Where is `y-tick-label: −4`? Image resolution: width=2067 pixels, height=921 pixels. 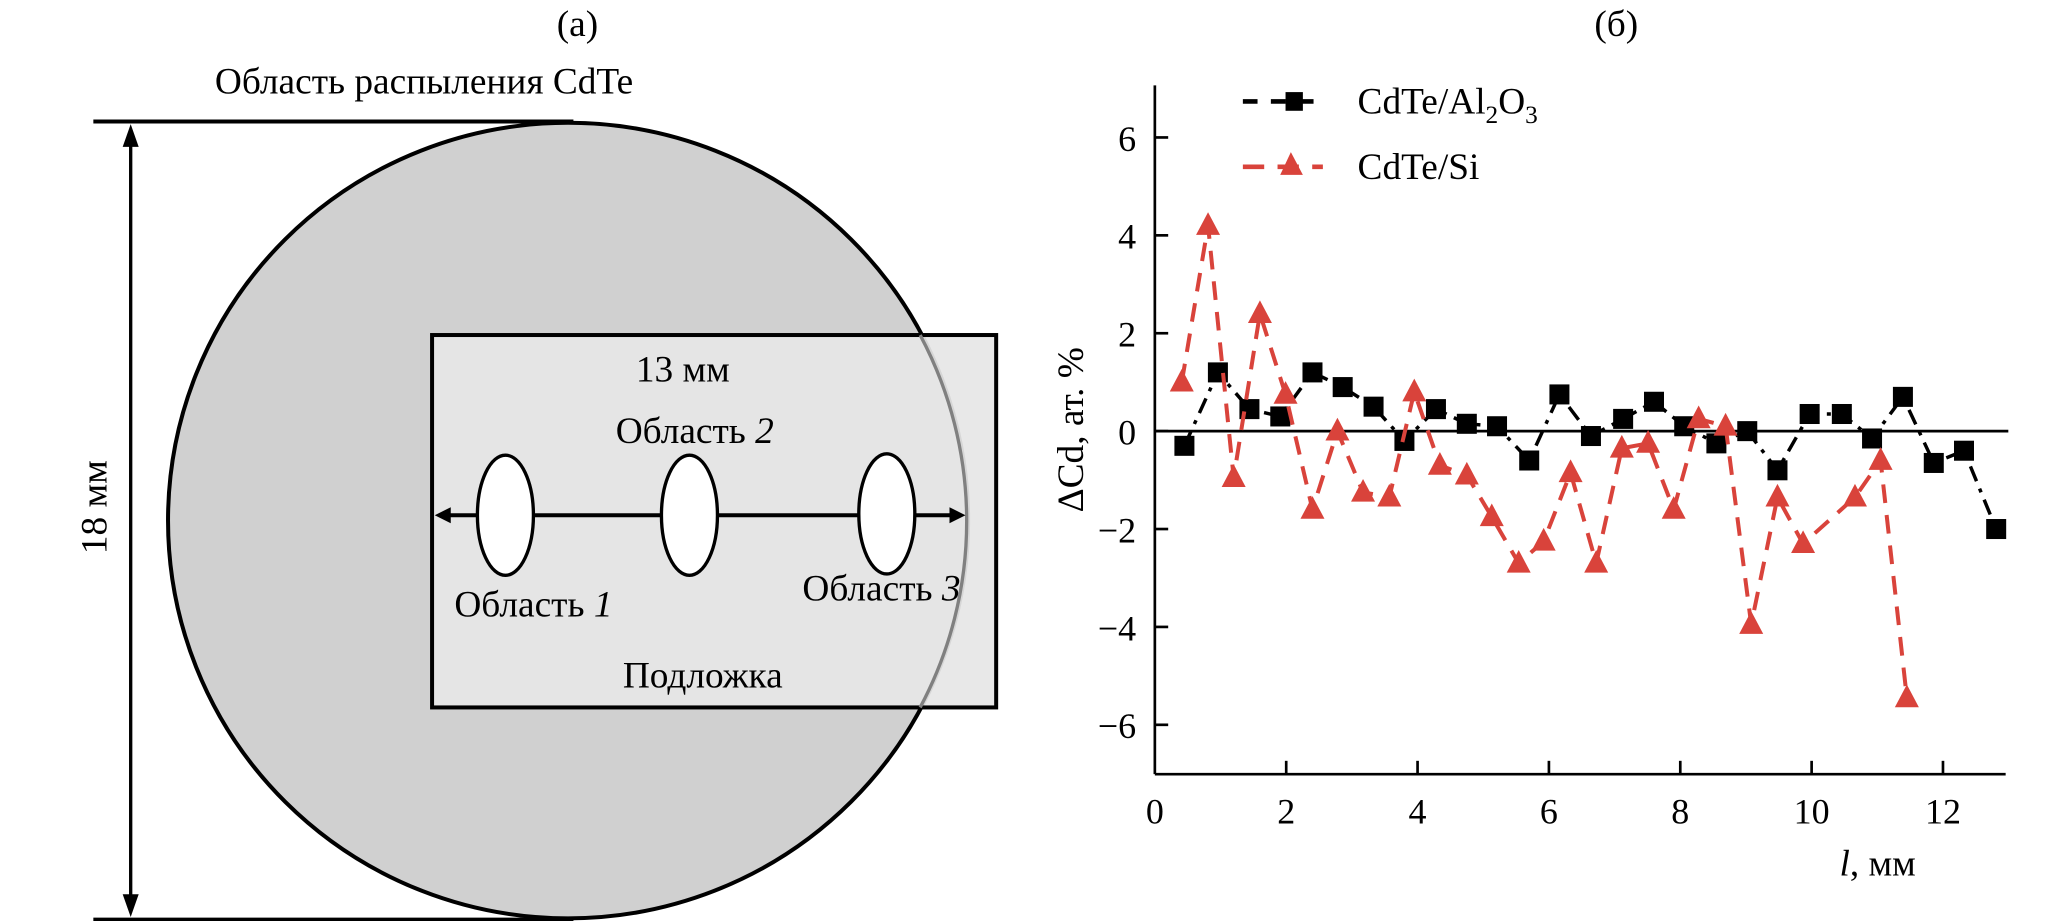 y-tick-label: −4 is located at coordinates (1117, 628).